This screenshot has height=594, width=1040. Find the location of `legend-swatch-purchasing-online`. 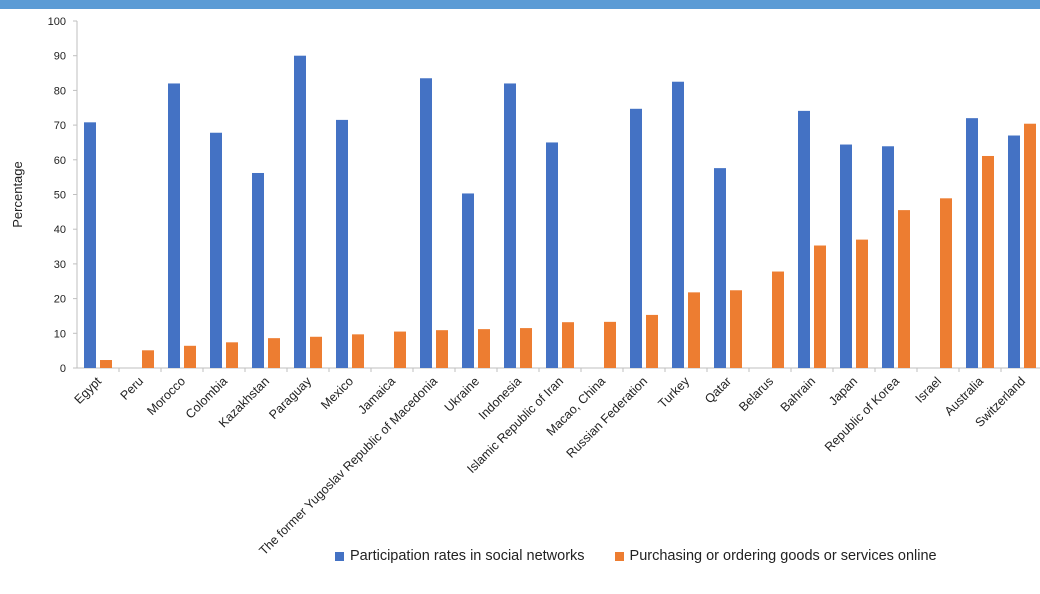

legend-swatch-purchasing-online is located at coordinates (619, 556).